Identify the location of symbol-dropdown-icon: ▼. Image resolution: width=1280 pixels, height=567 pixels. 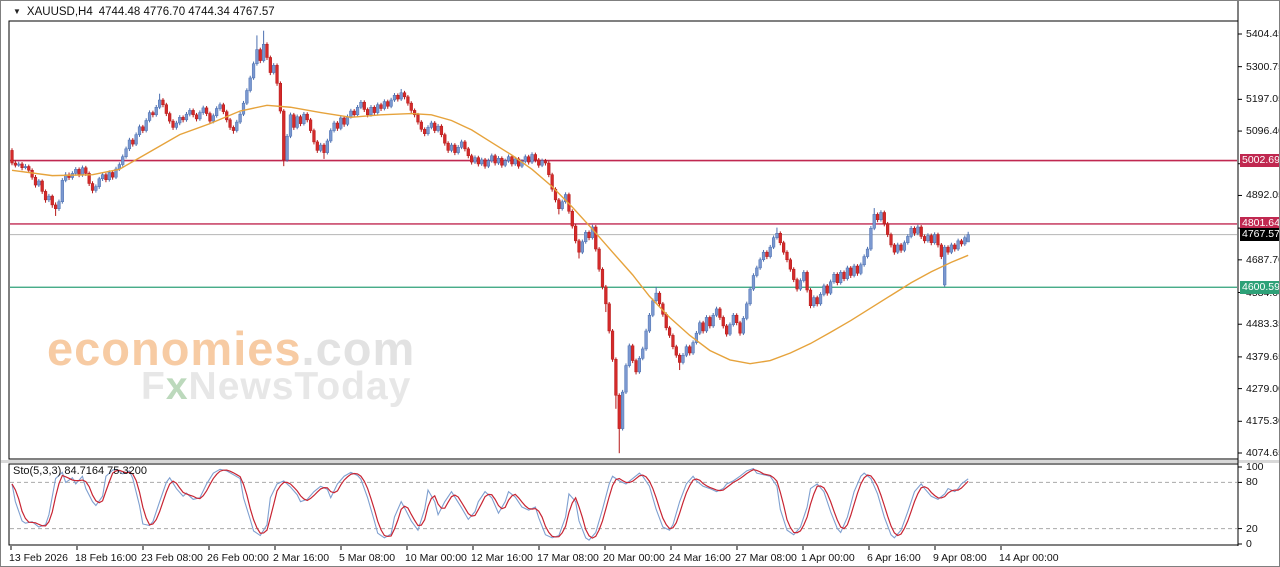
(17, 11).